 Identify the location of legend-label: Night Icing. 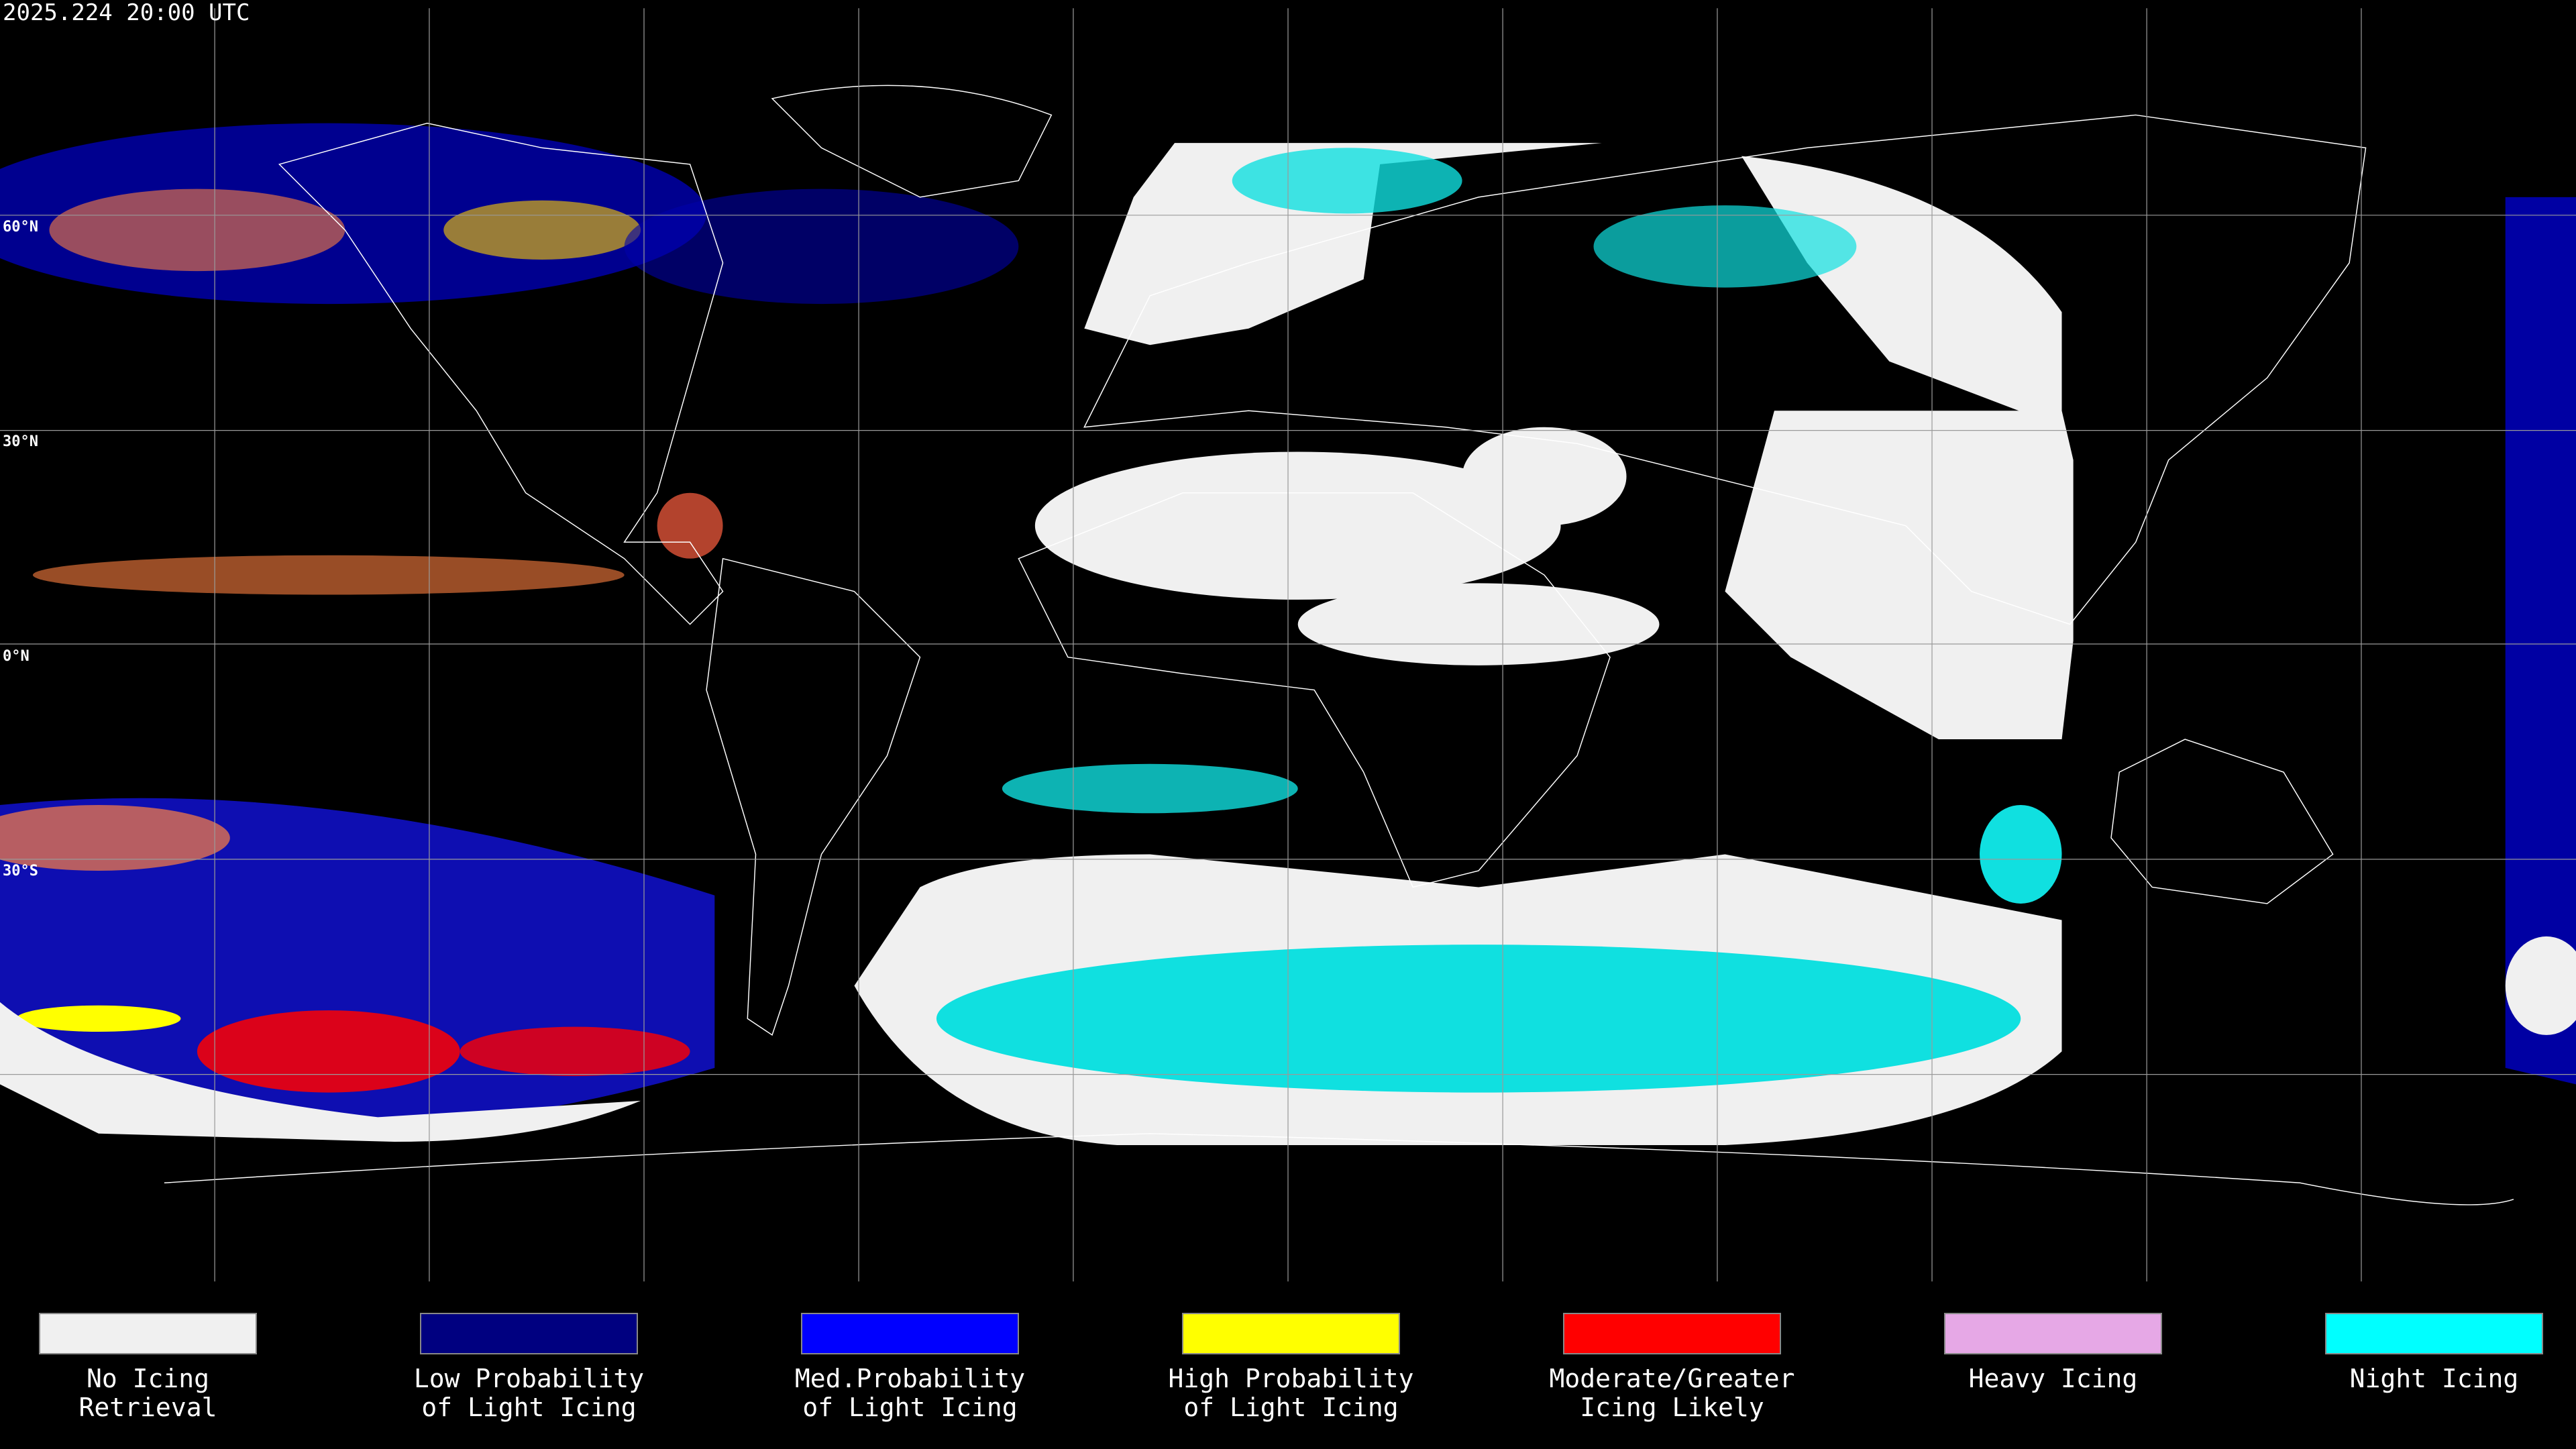
(2434, 1378).